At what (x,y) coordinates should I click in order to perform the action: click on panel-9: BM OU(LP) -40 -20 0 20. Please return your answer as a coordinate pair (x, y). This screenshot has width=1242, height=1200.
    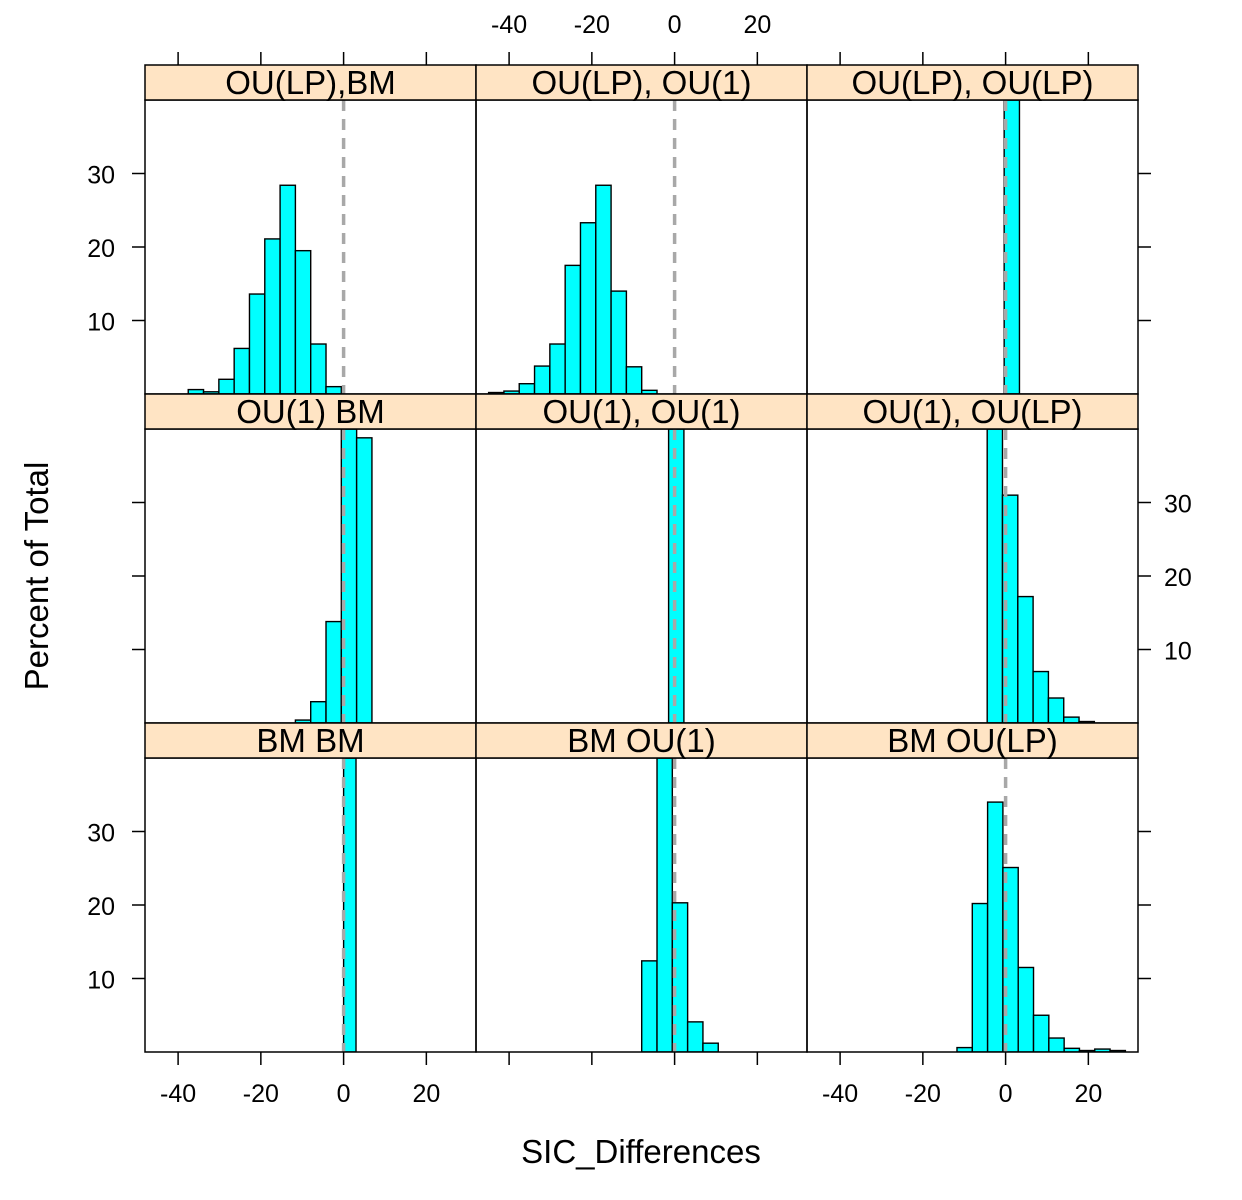
    Looking at the image, I should click on (978, 915).